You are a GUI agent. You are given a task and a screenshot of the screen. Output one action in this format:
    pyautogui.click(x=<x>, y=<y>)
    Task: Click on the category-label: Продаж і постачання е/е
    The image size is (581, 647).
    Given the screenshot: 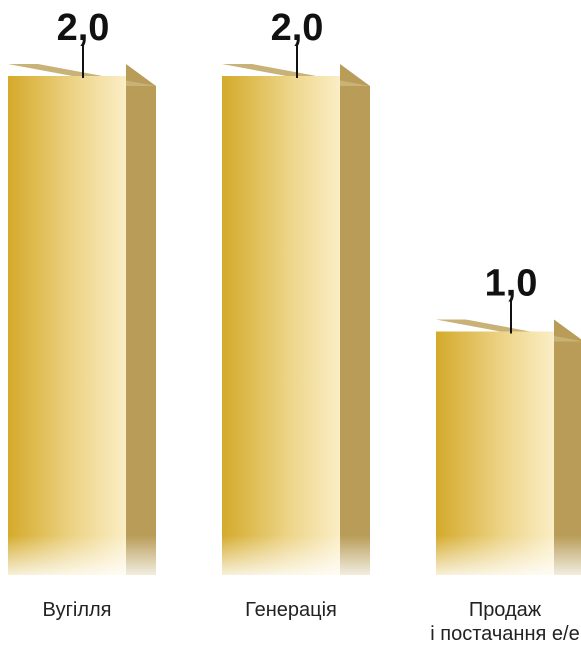 What is the action you would take?
    pyautogui.click(x=504, y=622)
    